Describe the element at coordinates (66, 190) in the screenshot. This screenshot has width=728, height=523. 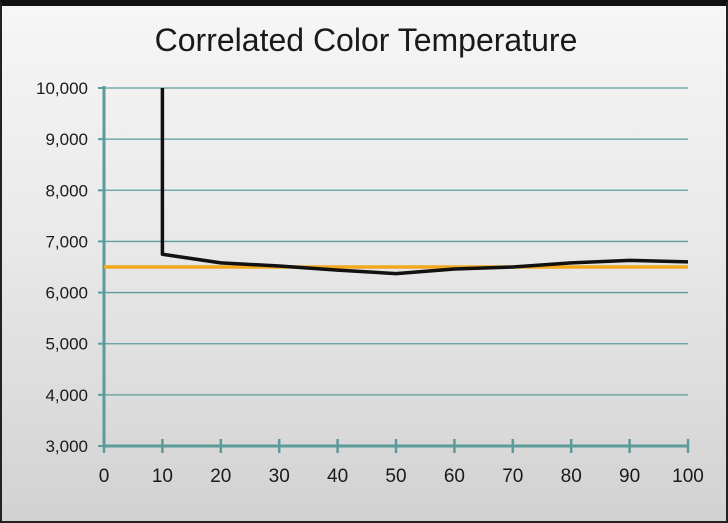
I see `y-tick-label: 8,000` at that location.